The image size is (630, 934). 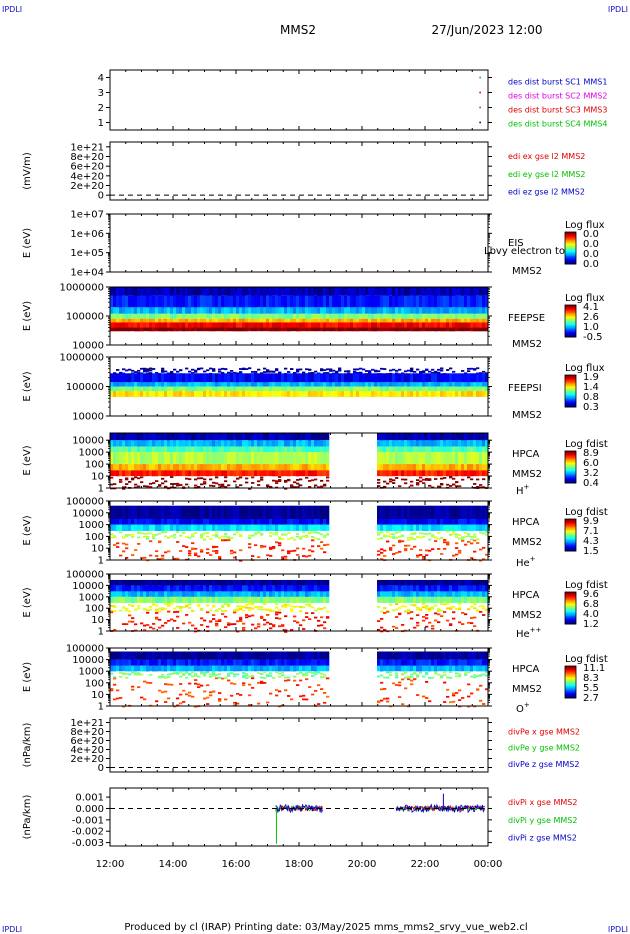 What do you see at coordinates (591, 473) in the screenshot?
I see `colorbar-value: 3.2` at bounding box center [591, 473].